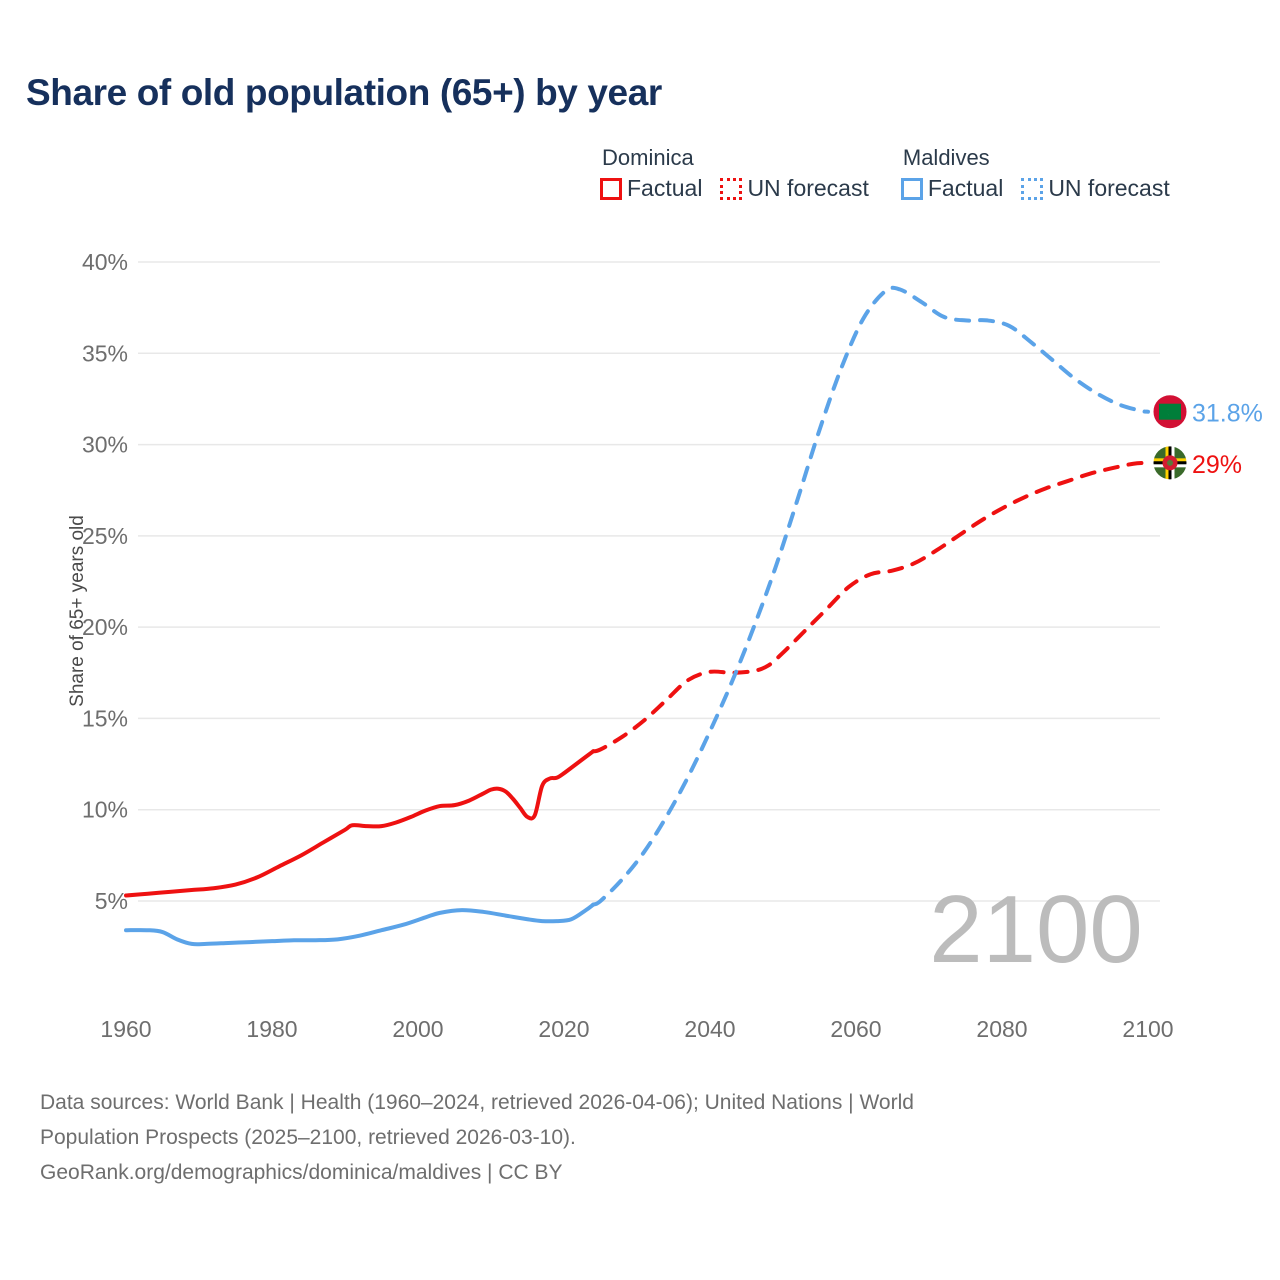 Image resolution: width=1280 pixels, height=1280 pixels. What do you see at coordinates (870, 607) in the screenshot?
I see `series-line-forecast-dominica` at bounding box center [870, 607].